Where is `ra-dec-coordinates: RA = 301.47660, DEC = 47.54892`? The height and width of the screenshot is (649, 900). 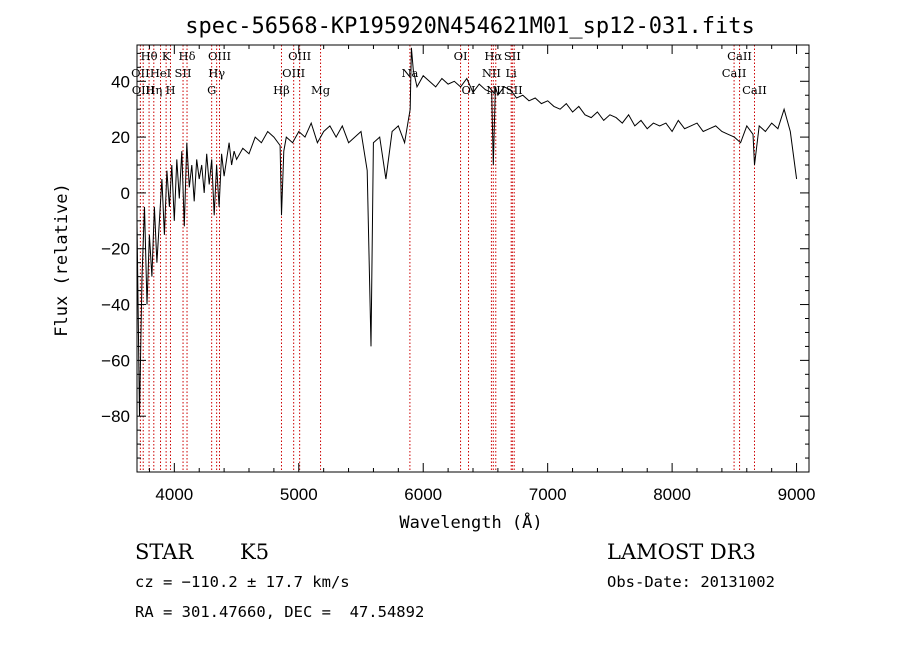
ra-dec-coordinates: RA = 301.47660, DEC = 47.54892 is located at coordinates (280, 612).